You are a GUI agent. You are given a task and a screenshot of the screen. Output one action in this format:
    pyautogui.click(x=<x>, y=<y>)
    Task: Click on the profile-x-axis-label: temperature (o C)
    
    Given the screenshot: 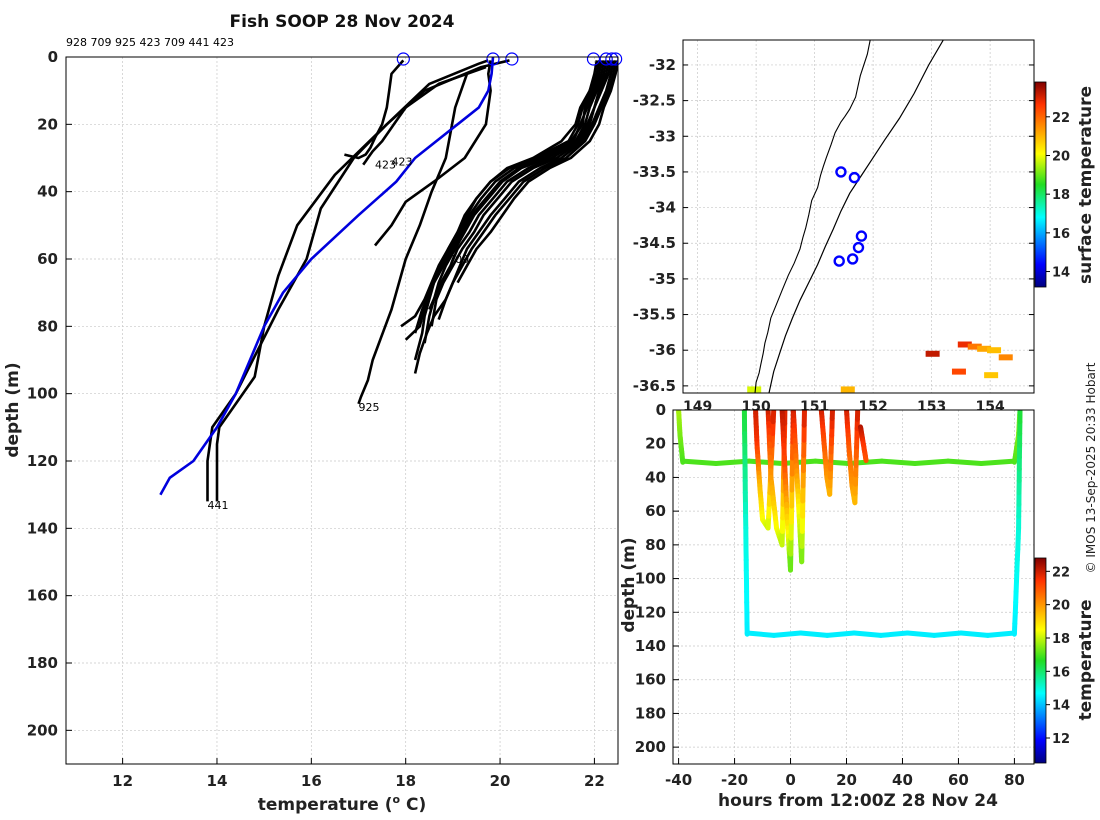 What is the action you would take?
    pyautogui.click(x=342, y=804)
    